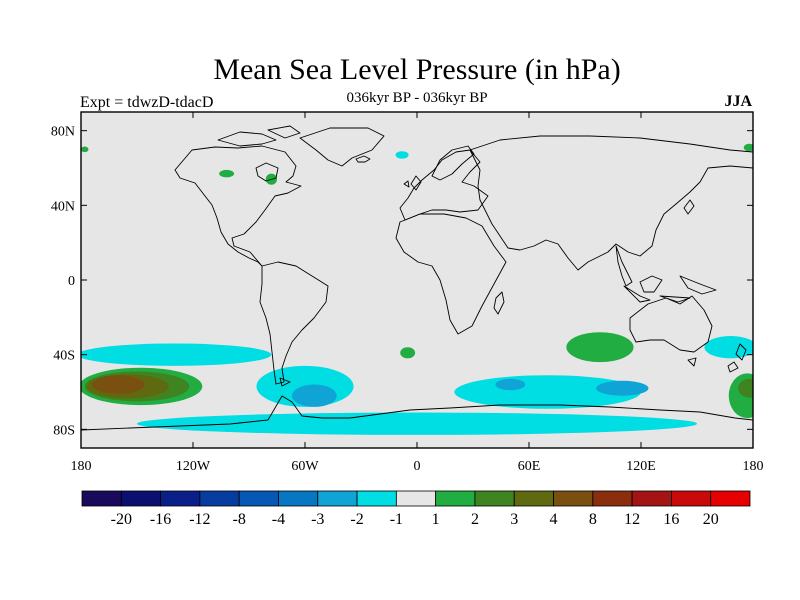 Image resolution: width=800 pixels, height=600 pixels. I want to click on colorbar-label: 16, so click(671, 519).